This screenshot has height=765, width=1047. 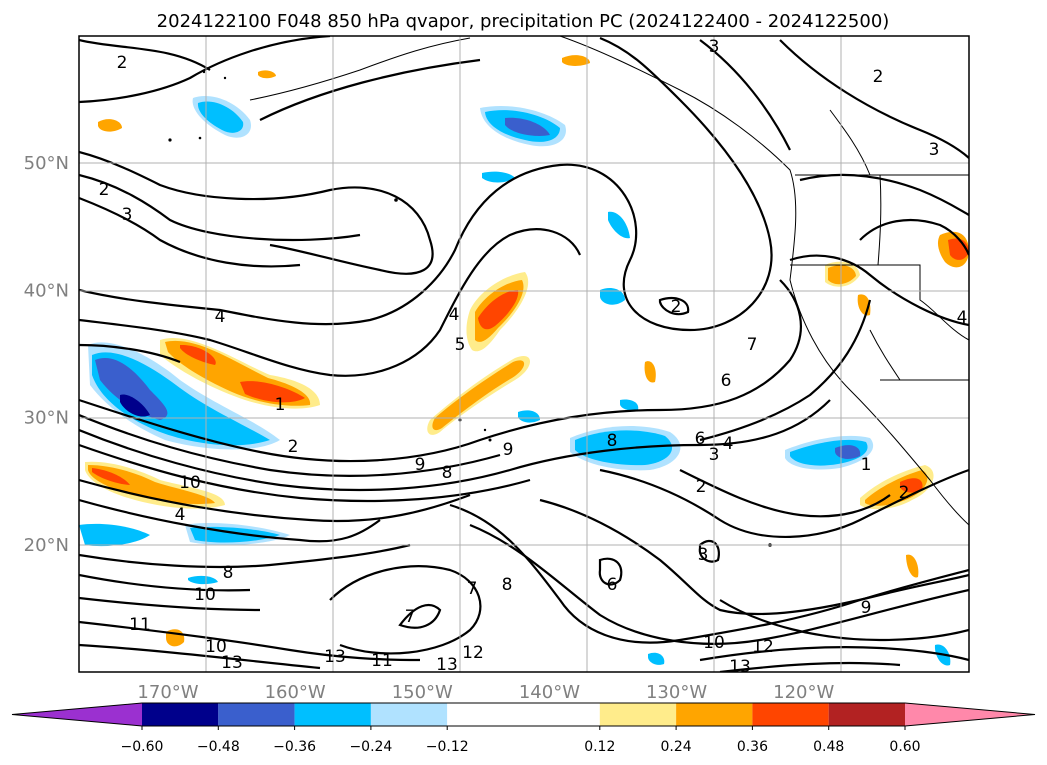 I want to click on colorbar-tick-label: 0.36, so click(x=752, y=747).